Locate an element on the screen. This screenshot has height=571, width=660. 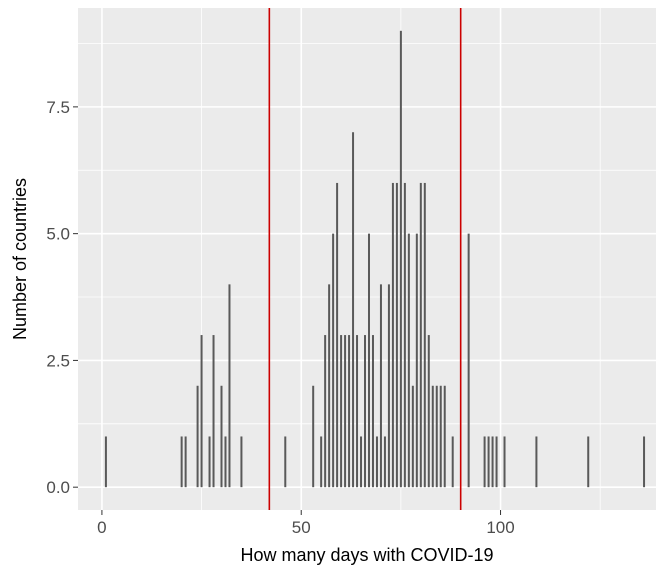
x-axis: 0 50 100 is located at coordinates (306, 523).